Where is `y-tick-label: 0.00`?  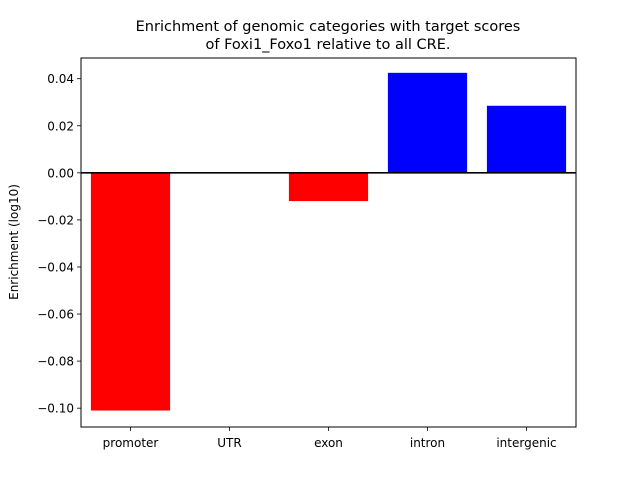
y-tick-label: 0.00 is located at coordinates (60, 173).